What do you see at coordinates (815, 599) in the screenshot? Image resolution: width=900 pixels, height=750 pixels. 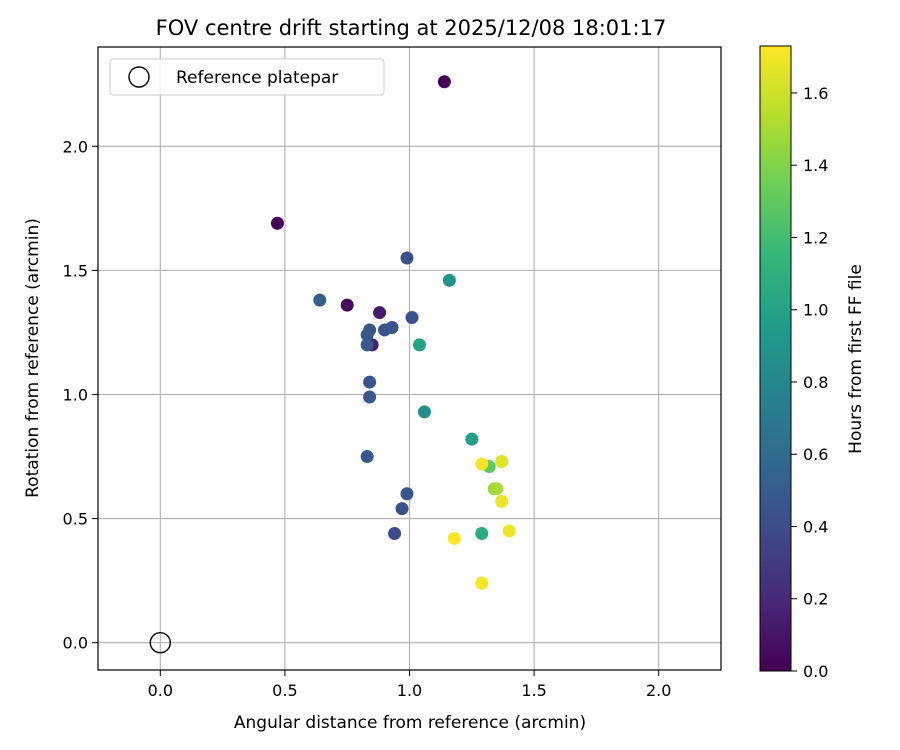 I see `colorbar-tick-label: 0.2` at bounding box center [815, 599].